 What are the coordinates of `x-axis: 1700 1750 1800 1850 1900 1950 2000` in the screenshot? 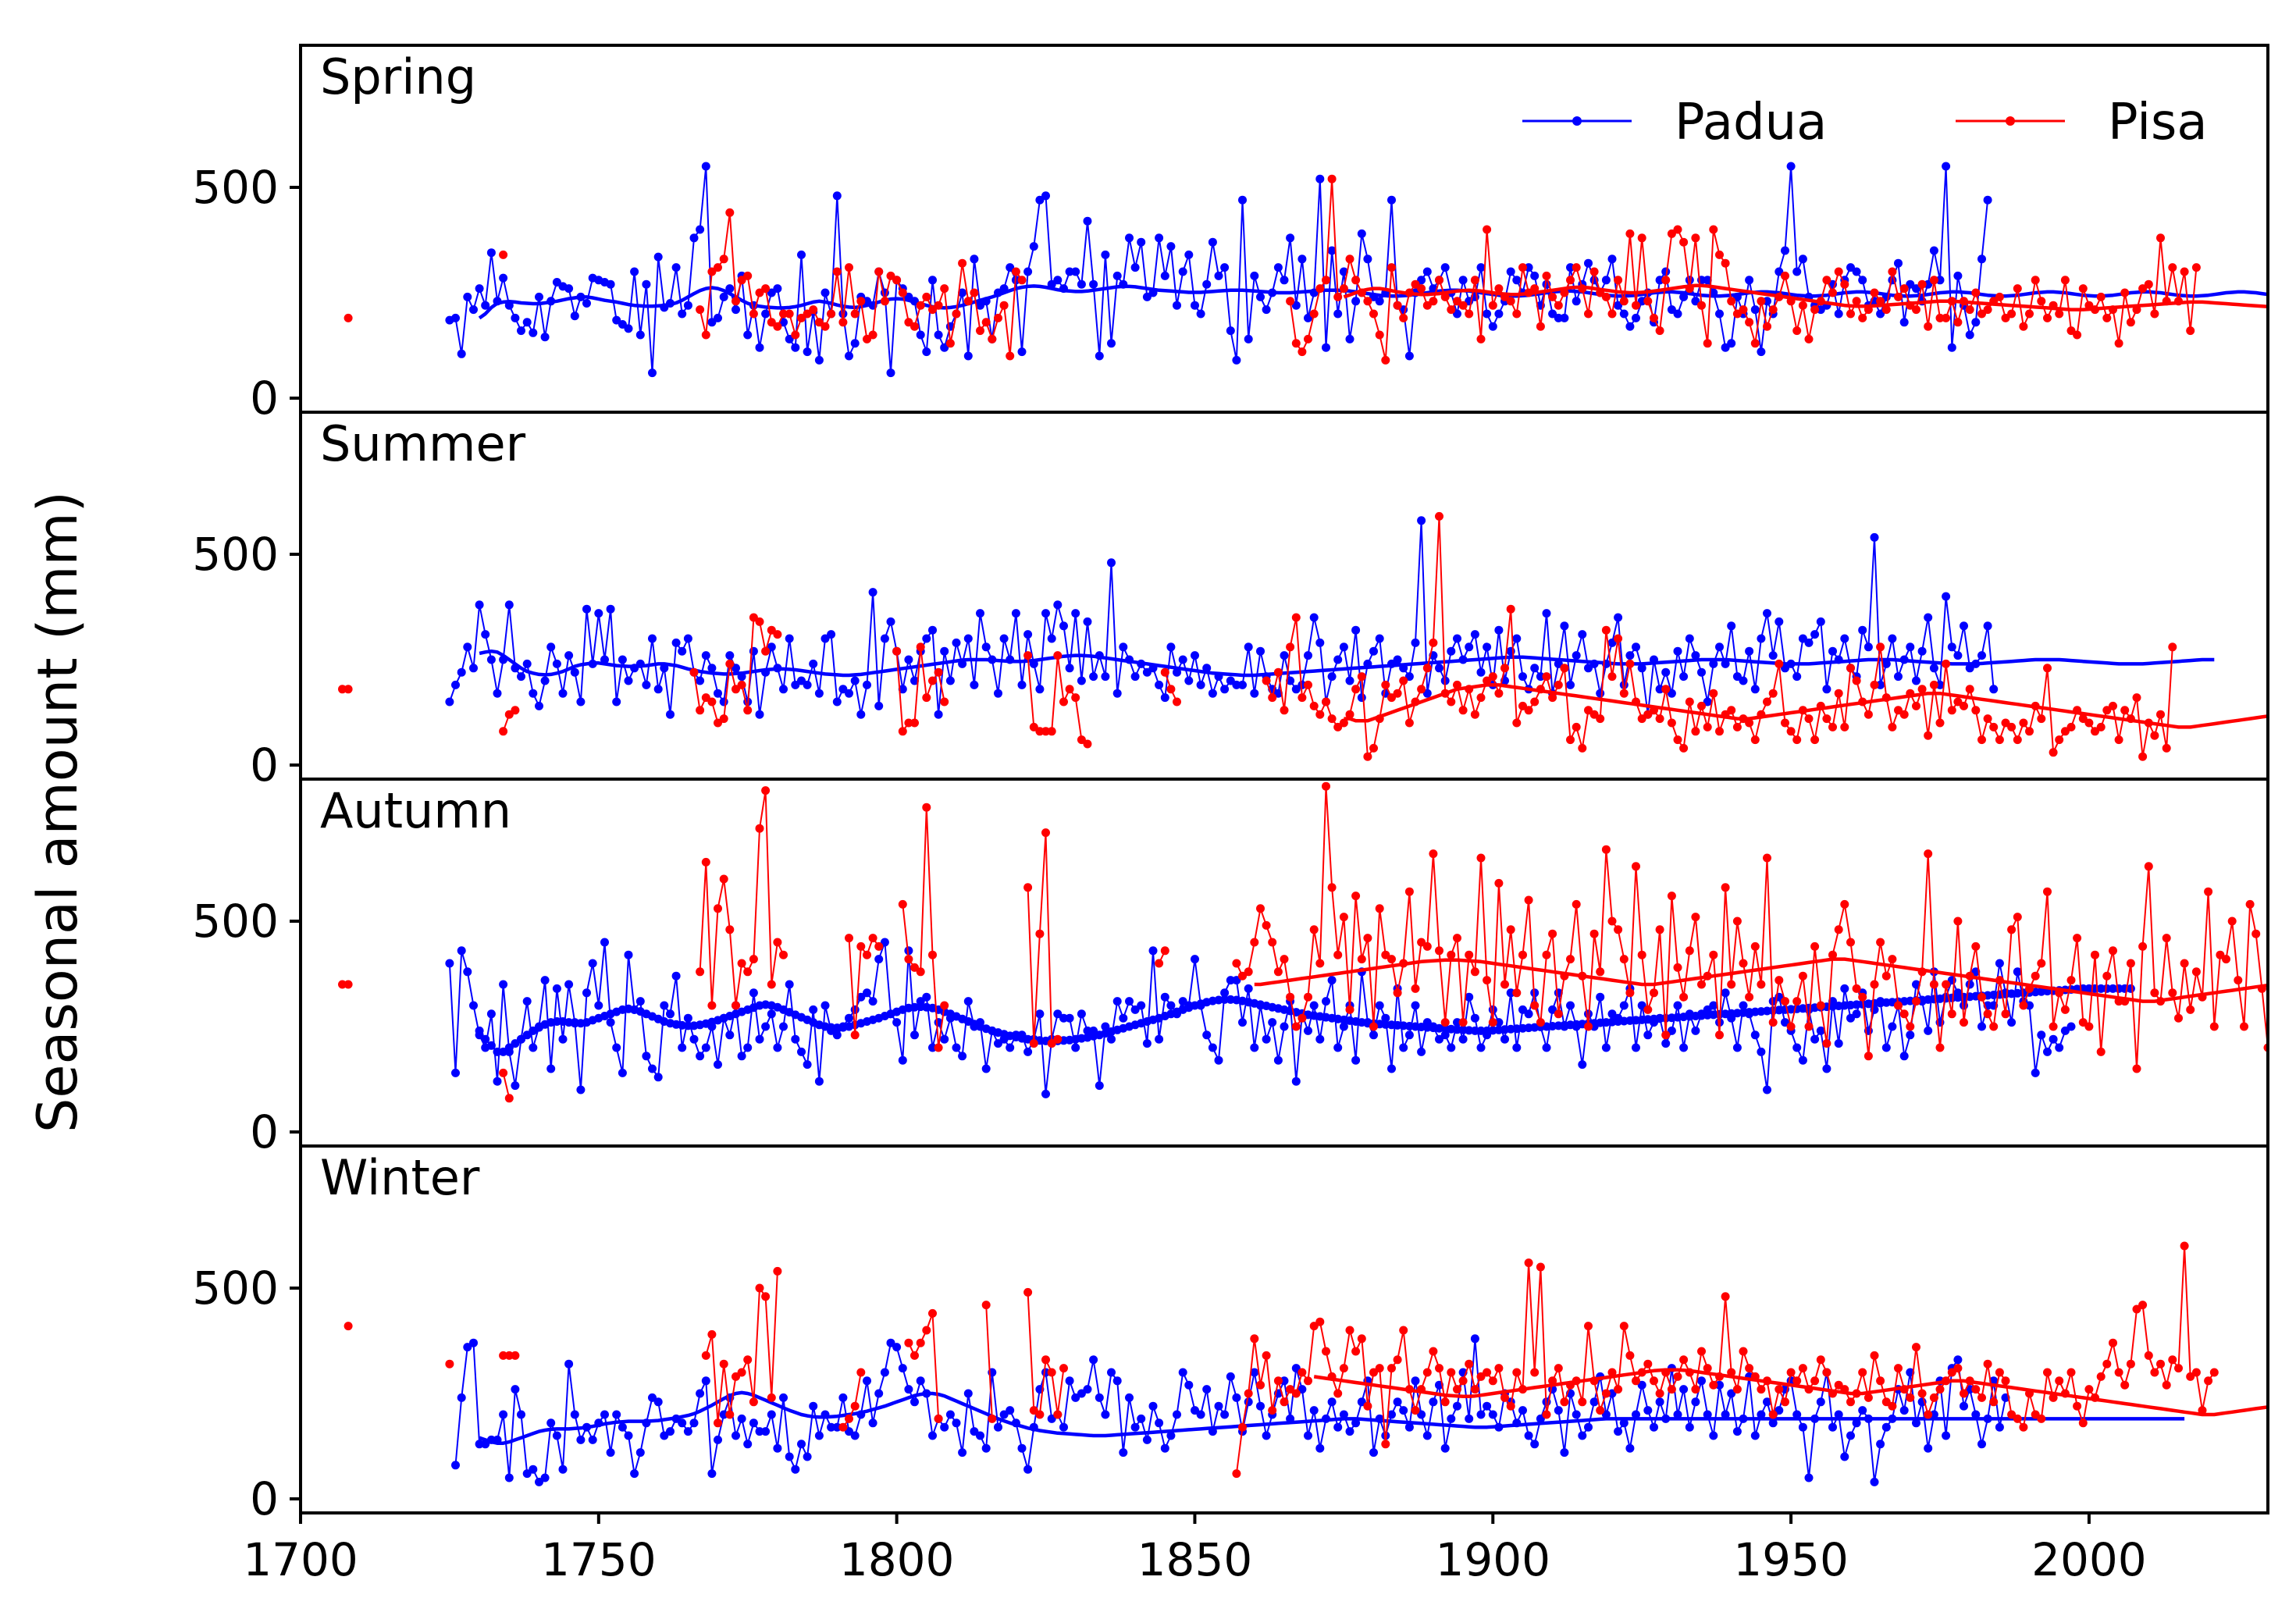 It's located at (1195, 1549).